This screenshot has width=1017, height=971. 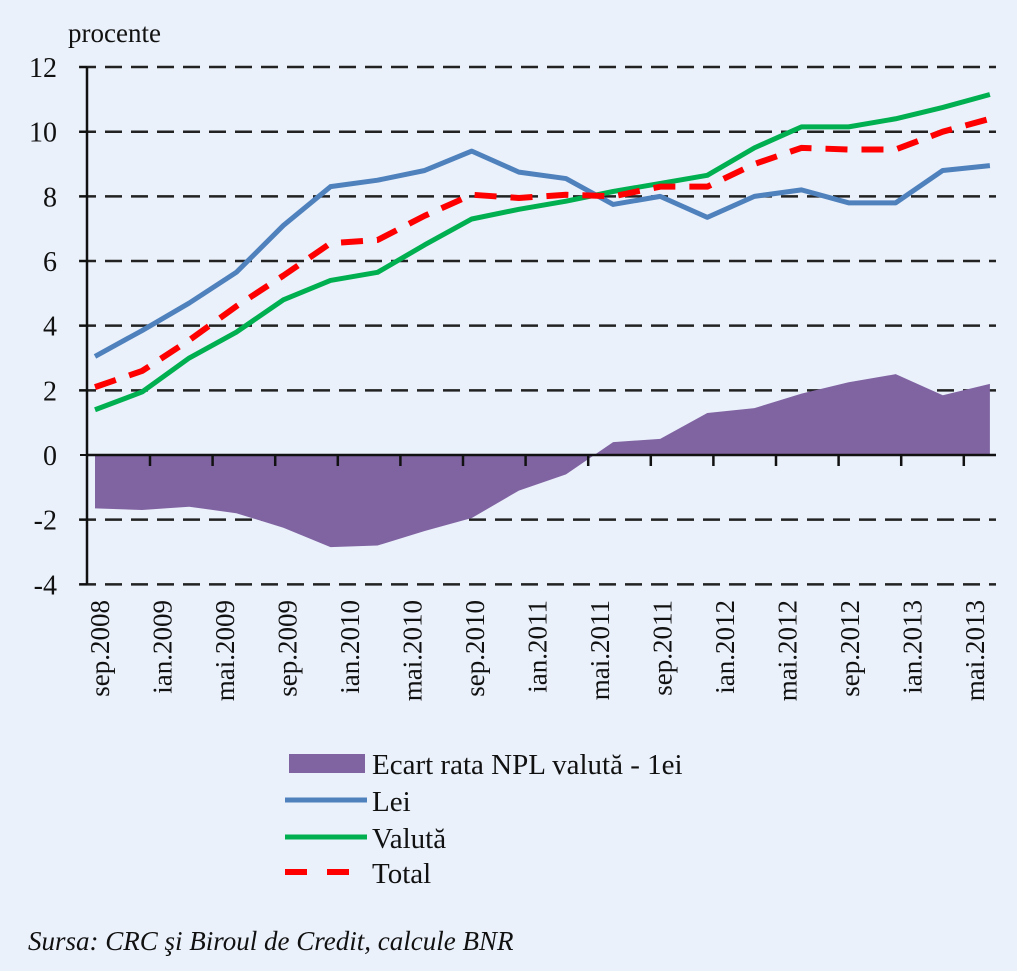 I want to click on legend-label: Lei, so click(x=391, y=802).